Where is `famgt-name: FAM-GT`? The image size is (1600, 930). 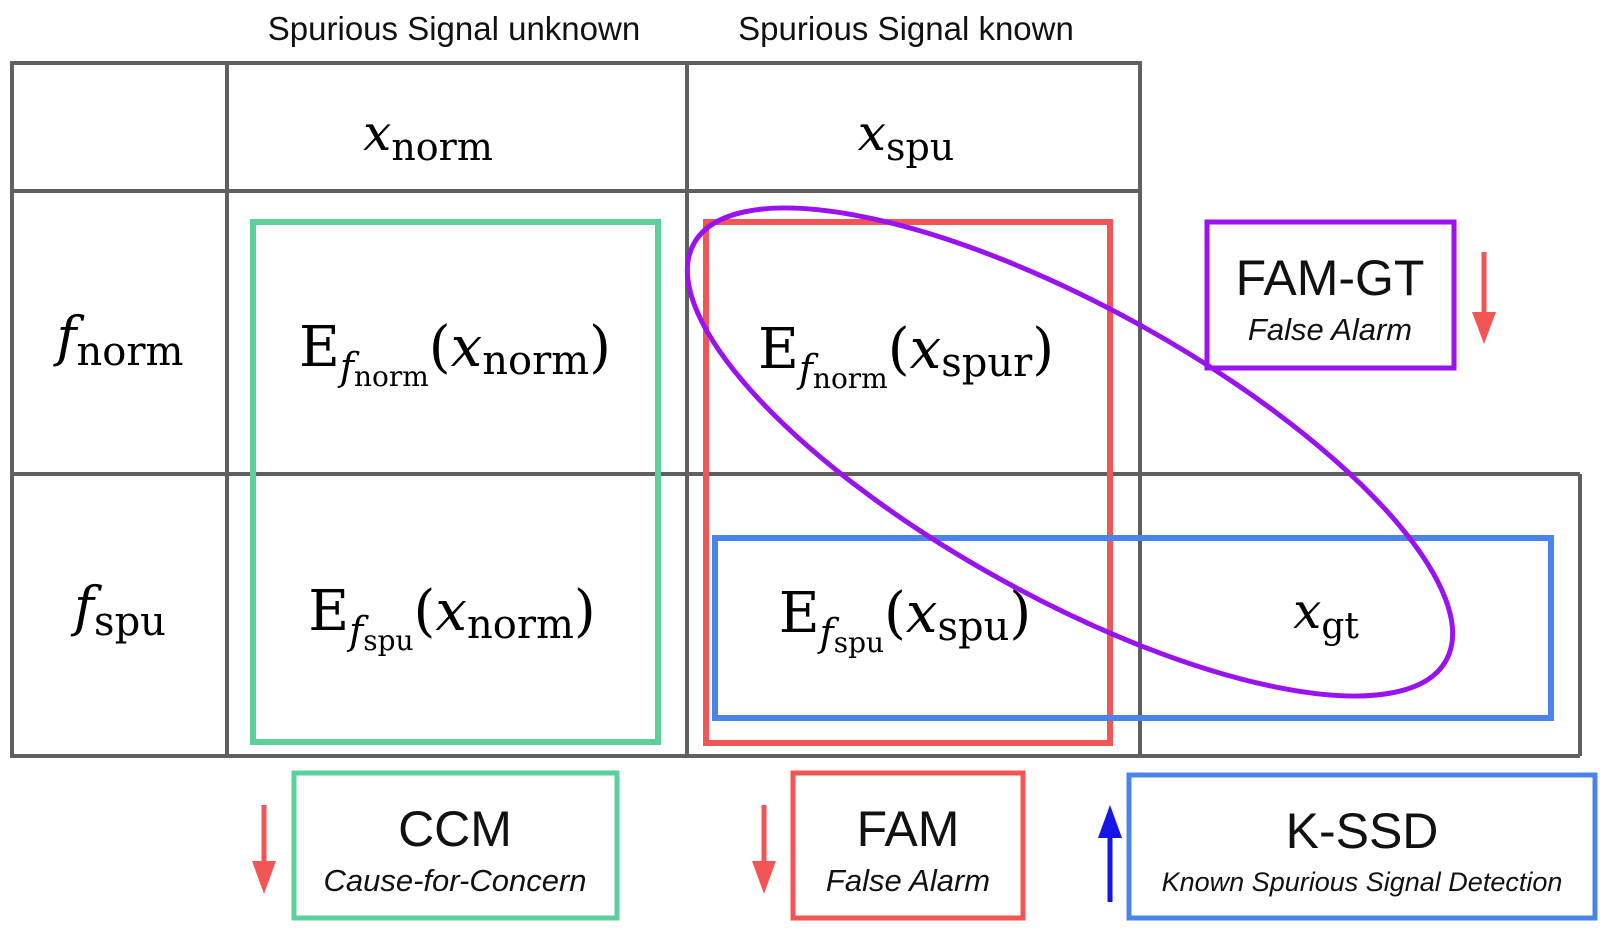 famgt-name: FAM-GT is located at coordinates (1330, 278).